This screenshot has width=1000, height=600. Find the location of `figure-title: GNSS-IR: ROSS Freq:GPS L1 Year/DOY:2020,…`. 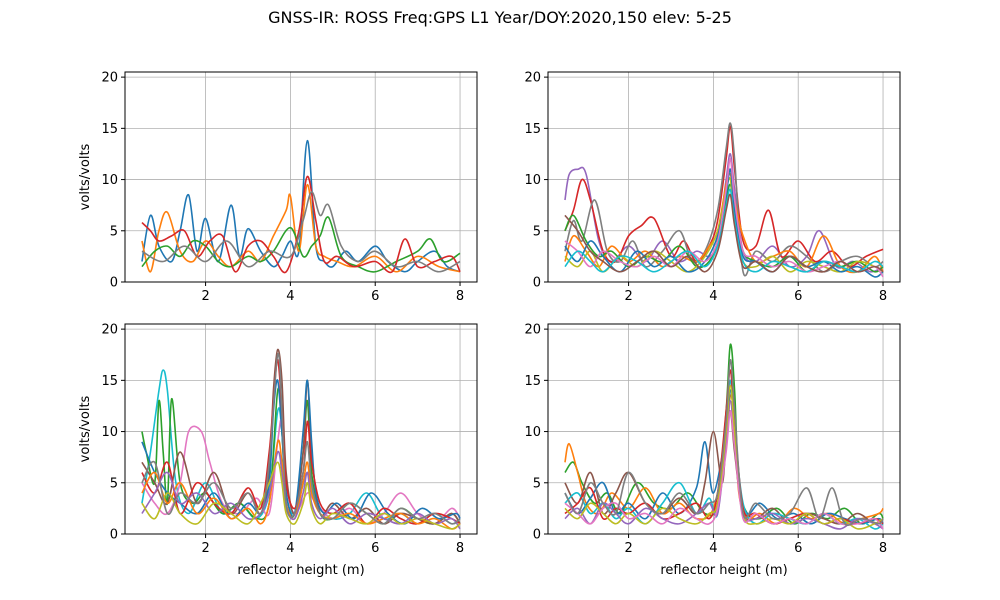

figure-title: GNSS-IR: ROSS Freq:GPS L1 Year/DOY:2020,… is located at coordinates (500, 17).